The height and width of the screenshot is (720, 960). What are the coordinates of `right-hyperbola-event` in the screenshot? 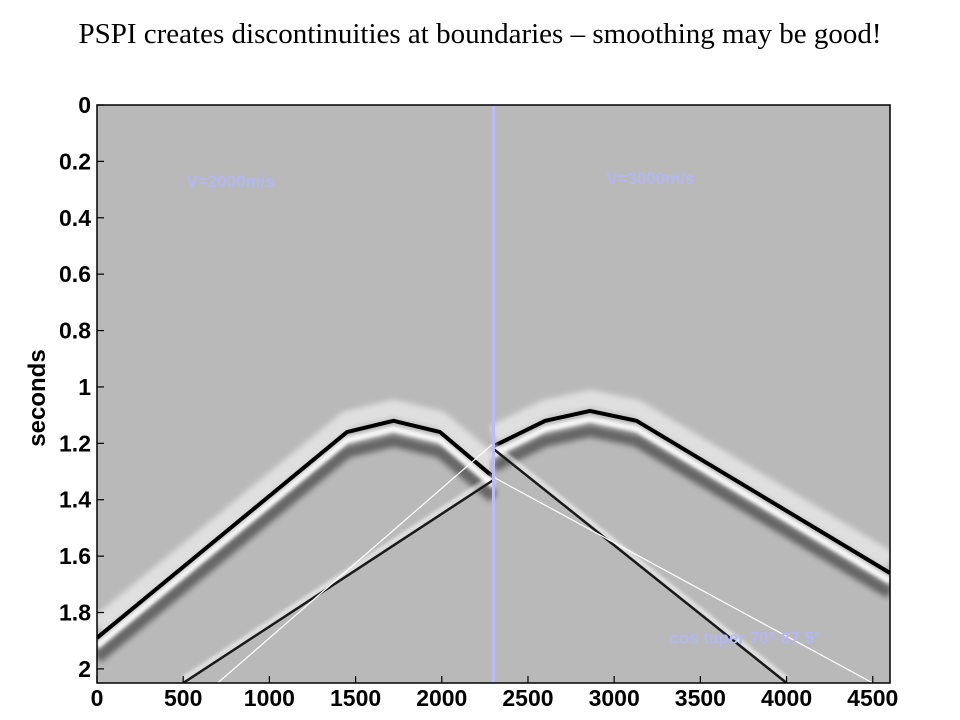 It's located at (689, 494).